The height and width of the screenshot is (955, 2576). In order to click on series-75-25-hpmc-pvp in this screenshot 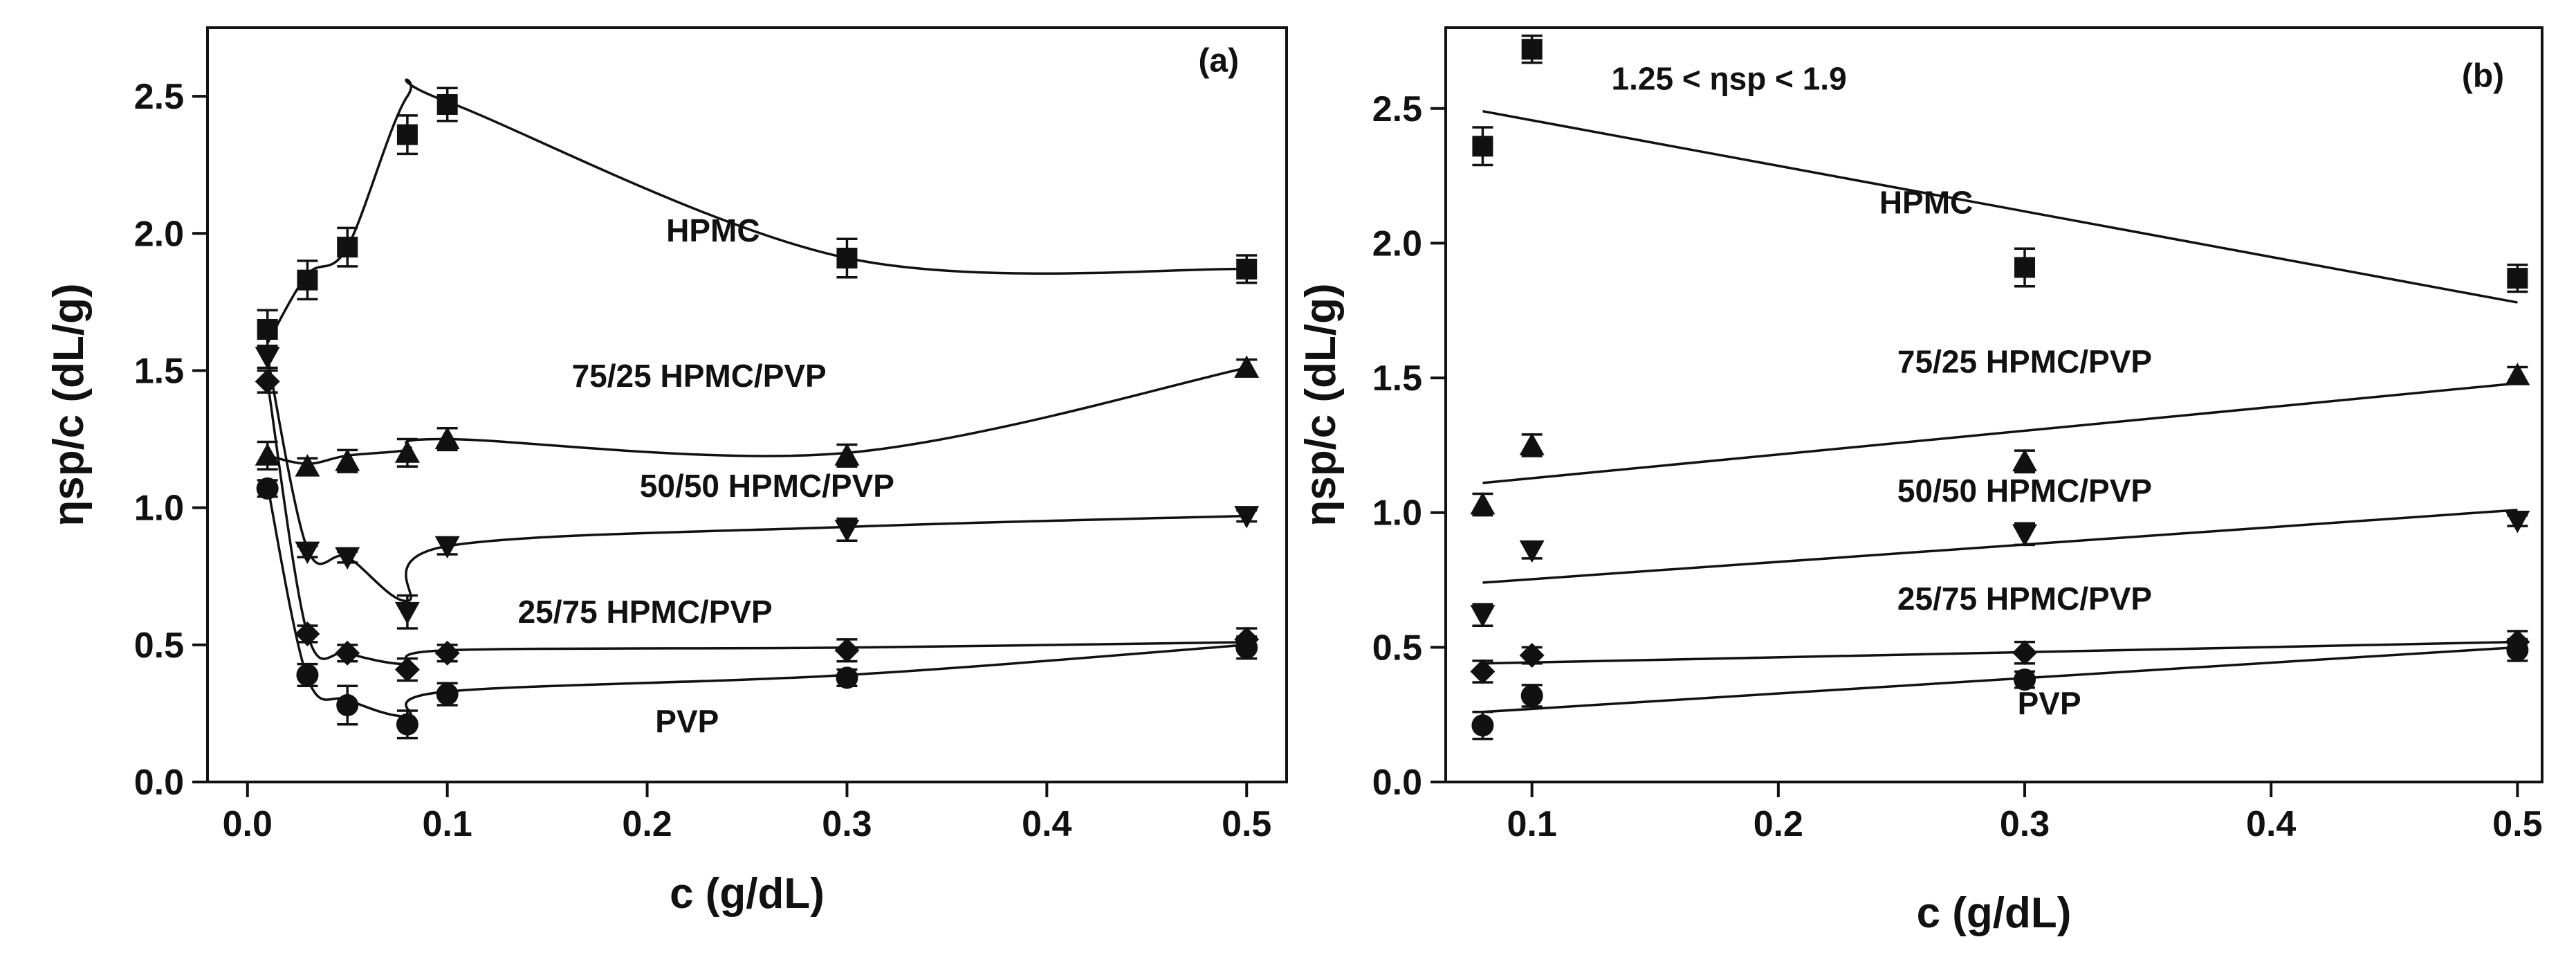, I will do `click(2000, 440)`.